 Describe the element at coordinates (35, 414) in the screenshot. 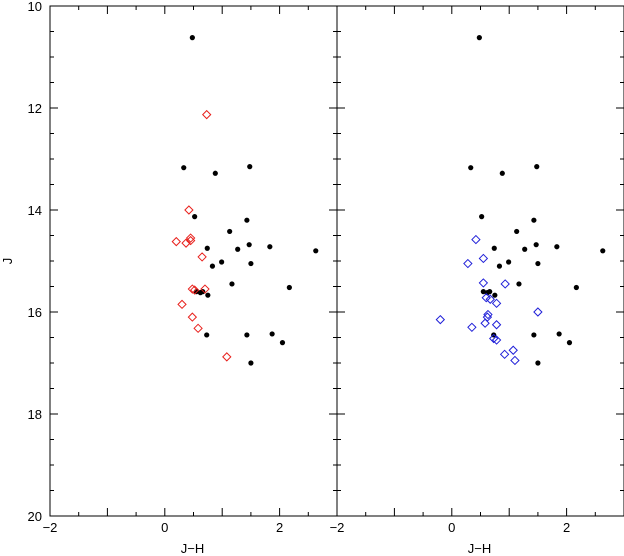

I see `y-tick-label: 18` at that location.